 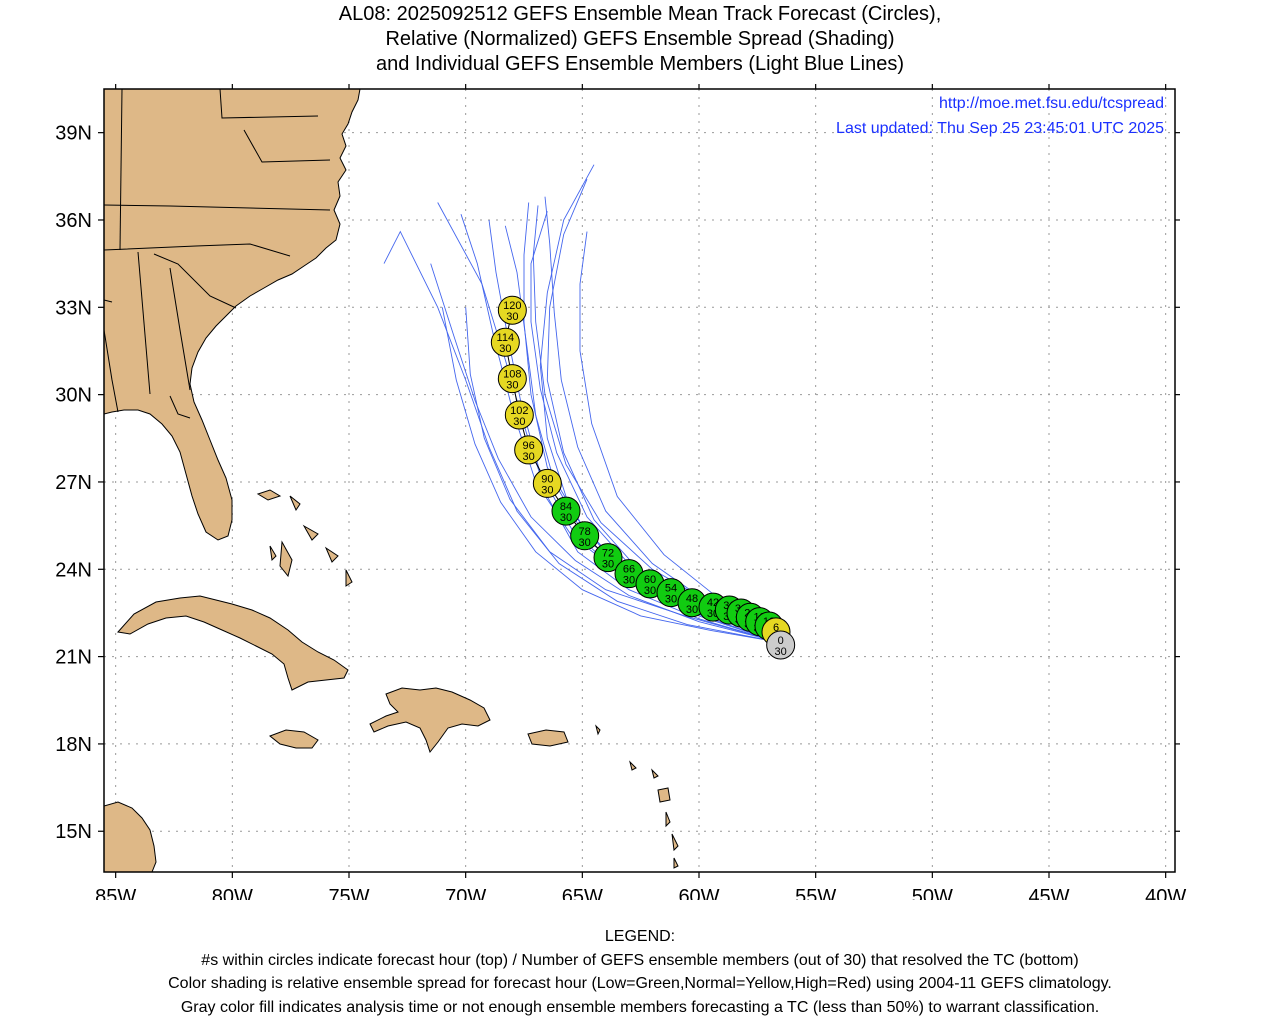 I want to click on lon-tick-label: 80W, so click(x=232, y=893).